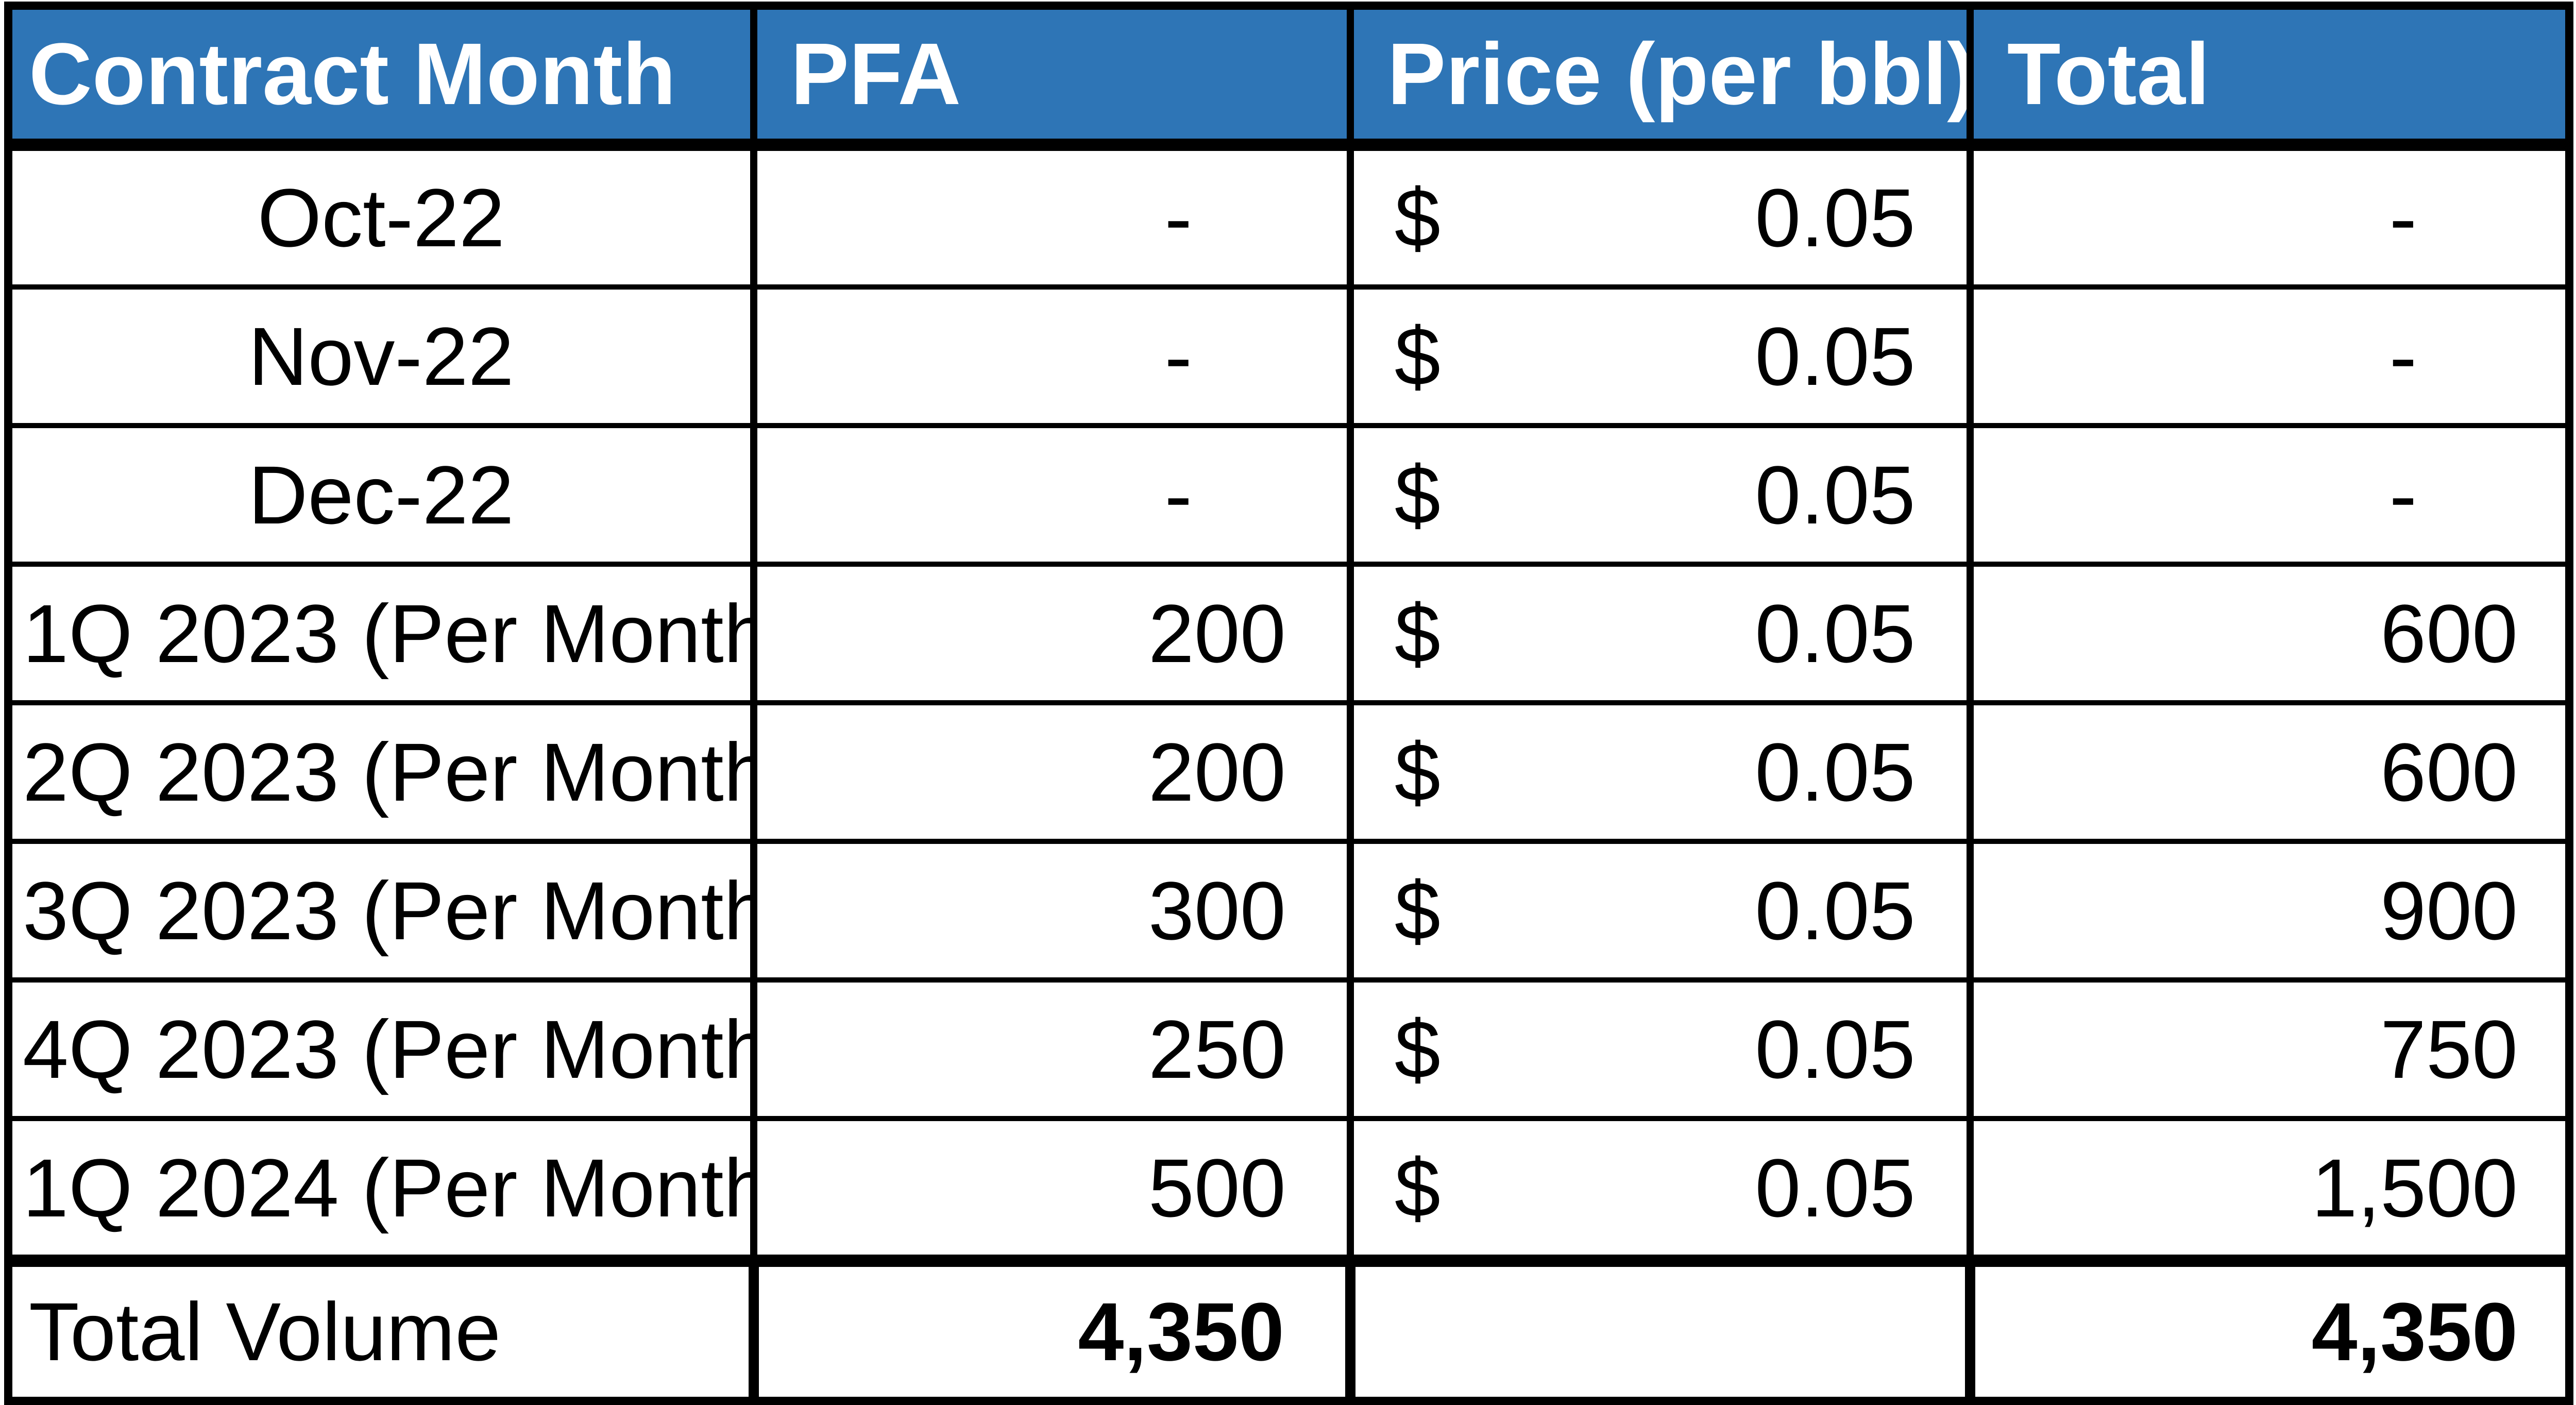 The width and height of the screenshot is (2576, 1405). I want to click on pfa-cell: 250, so click(1052, 1049).